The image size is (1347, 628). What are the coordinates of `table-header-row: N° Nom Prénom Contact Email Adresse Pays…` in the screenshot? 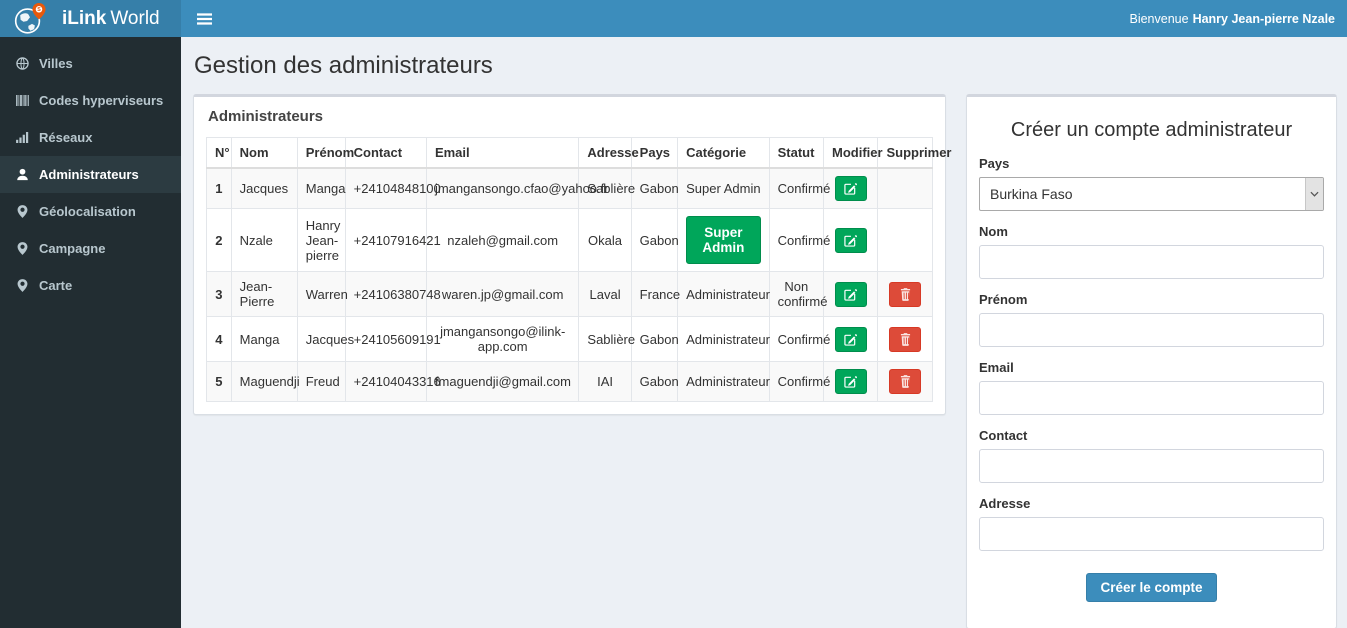 It's located at (578, 153).